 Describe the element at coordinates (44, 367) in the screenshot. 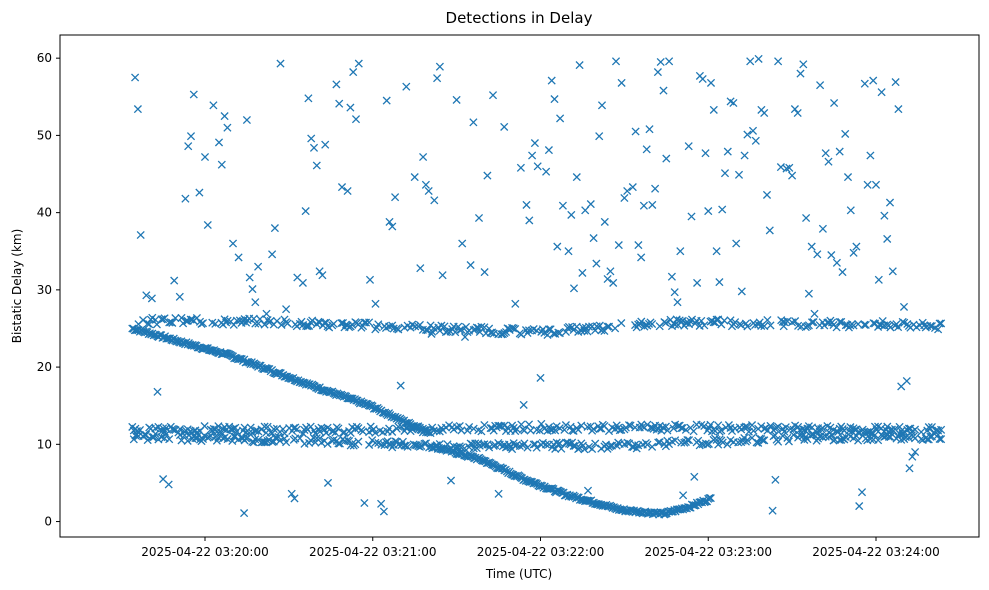

I see `y-tick-label: 20` at that location.